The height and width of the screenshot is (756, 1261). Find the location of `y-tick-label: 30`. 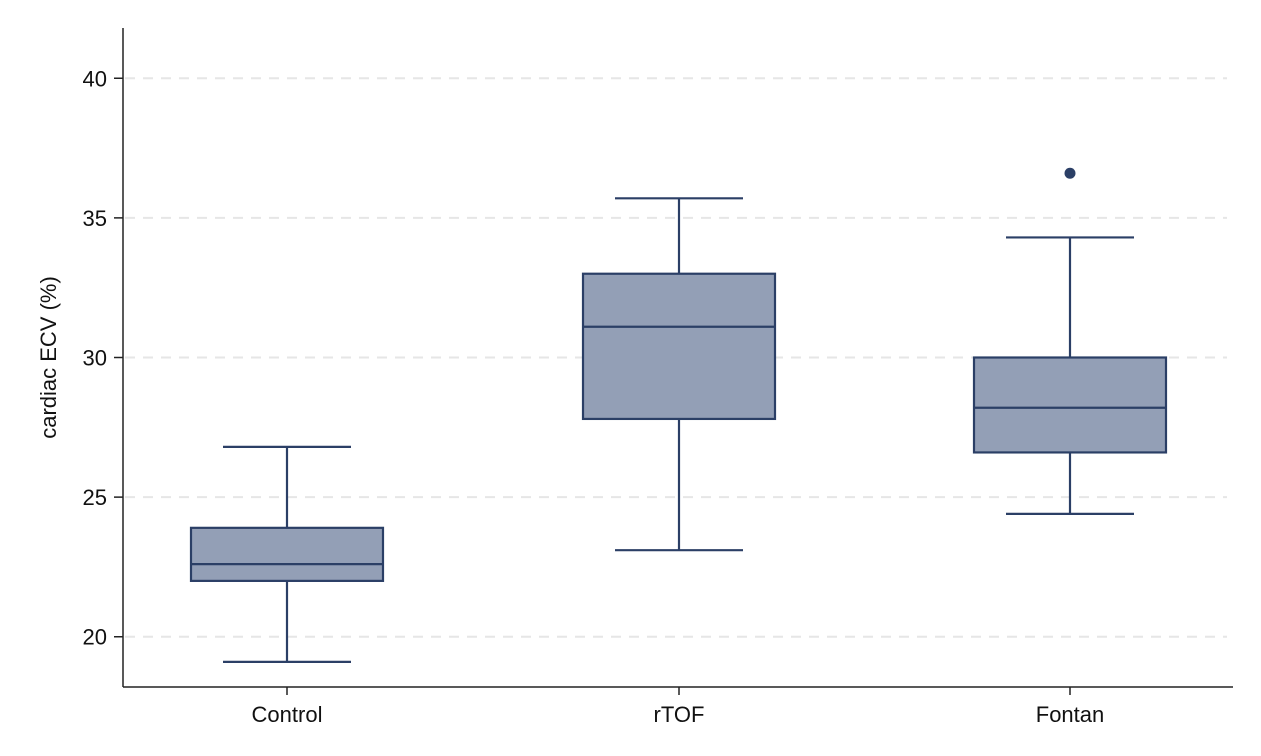

y-tick-label: 30 is located at coordinates (95, 358).